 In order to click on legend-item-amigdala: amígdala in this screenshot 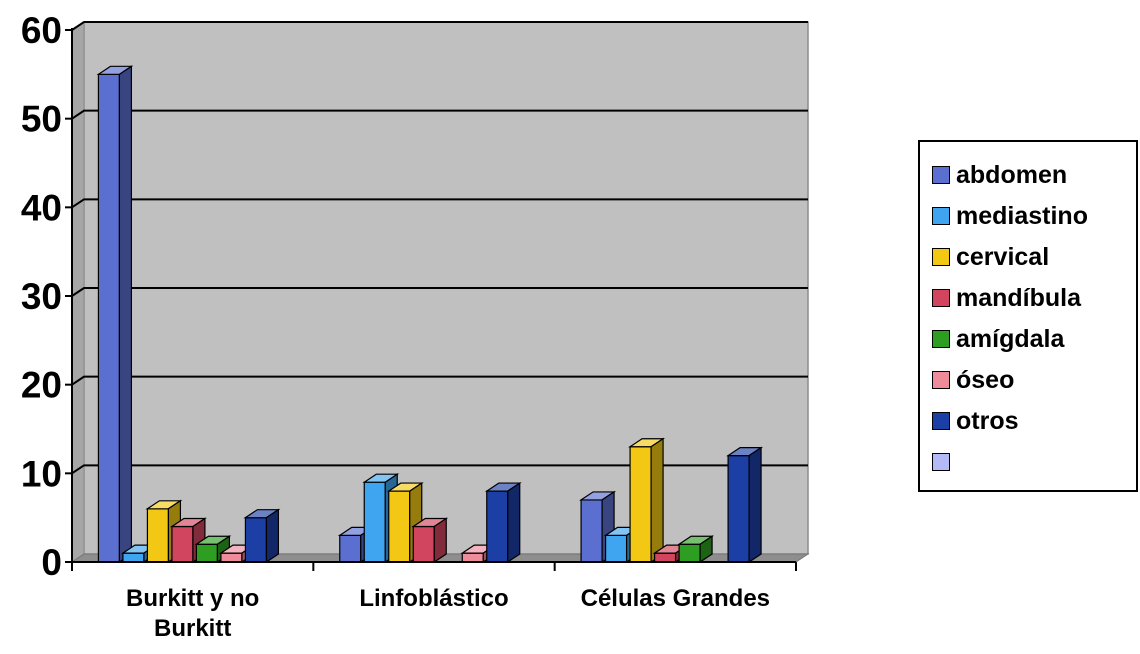, I will do `click(998, 339)`.